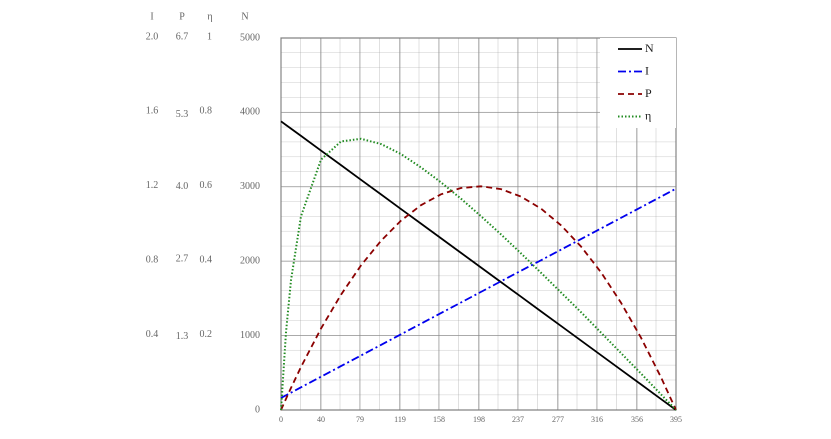  What do you see at coordinates (182, 16) in the screenshot?
I see `axis-header: P` at bounding box center [182, 16].